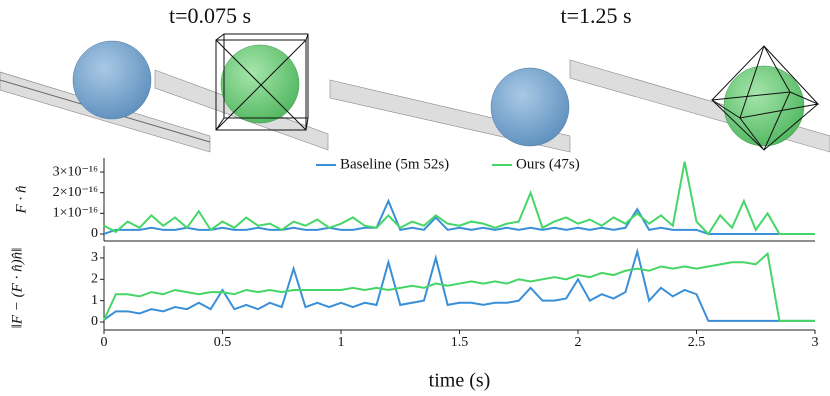 The height and width of the screenshot is (396, 830). I want to click on x-tick-label: 2.5, so click(697, 342).